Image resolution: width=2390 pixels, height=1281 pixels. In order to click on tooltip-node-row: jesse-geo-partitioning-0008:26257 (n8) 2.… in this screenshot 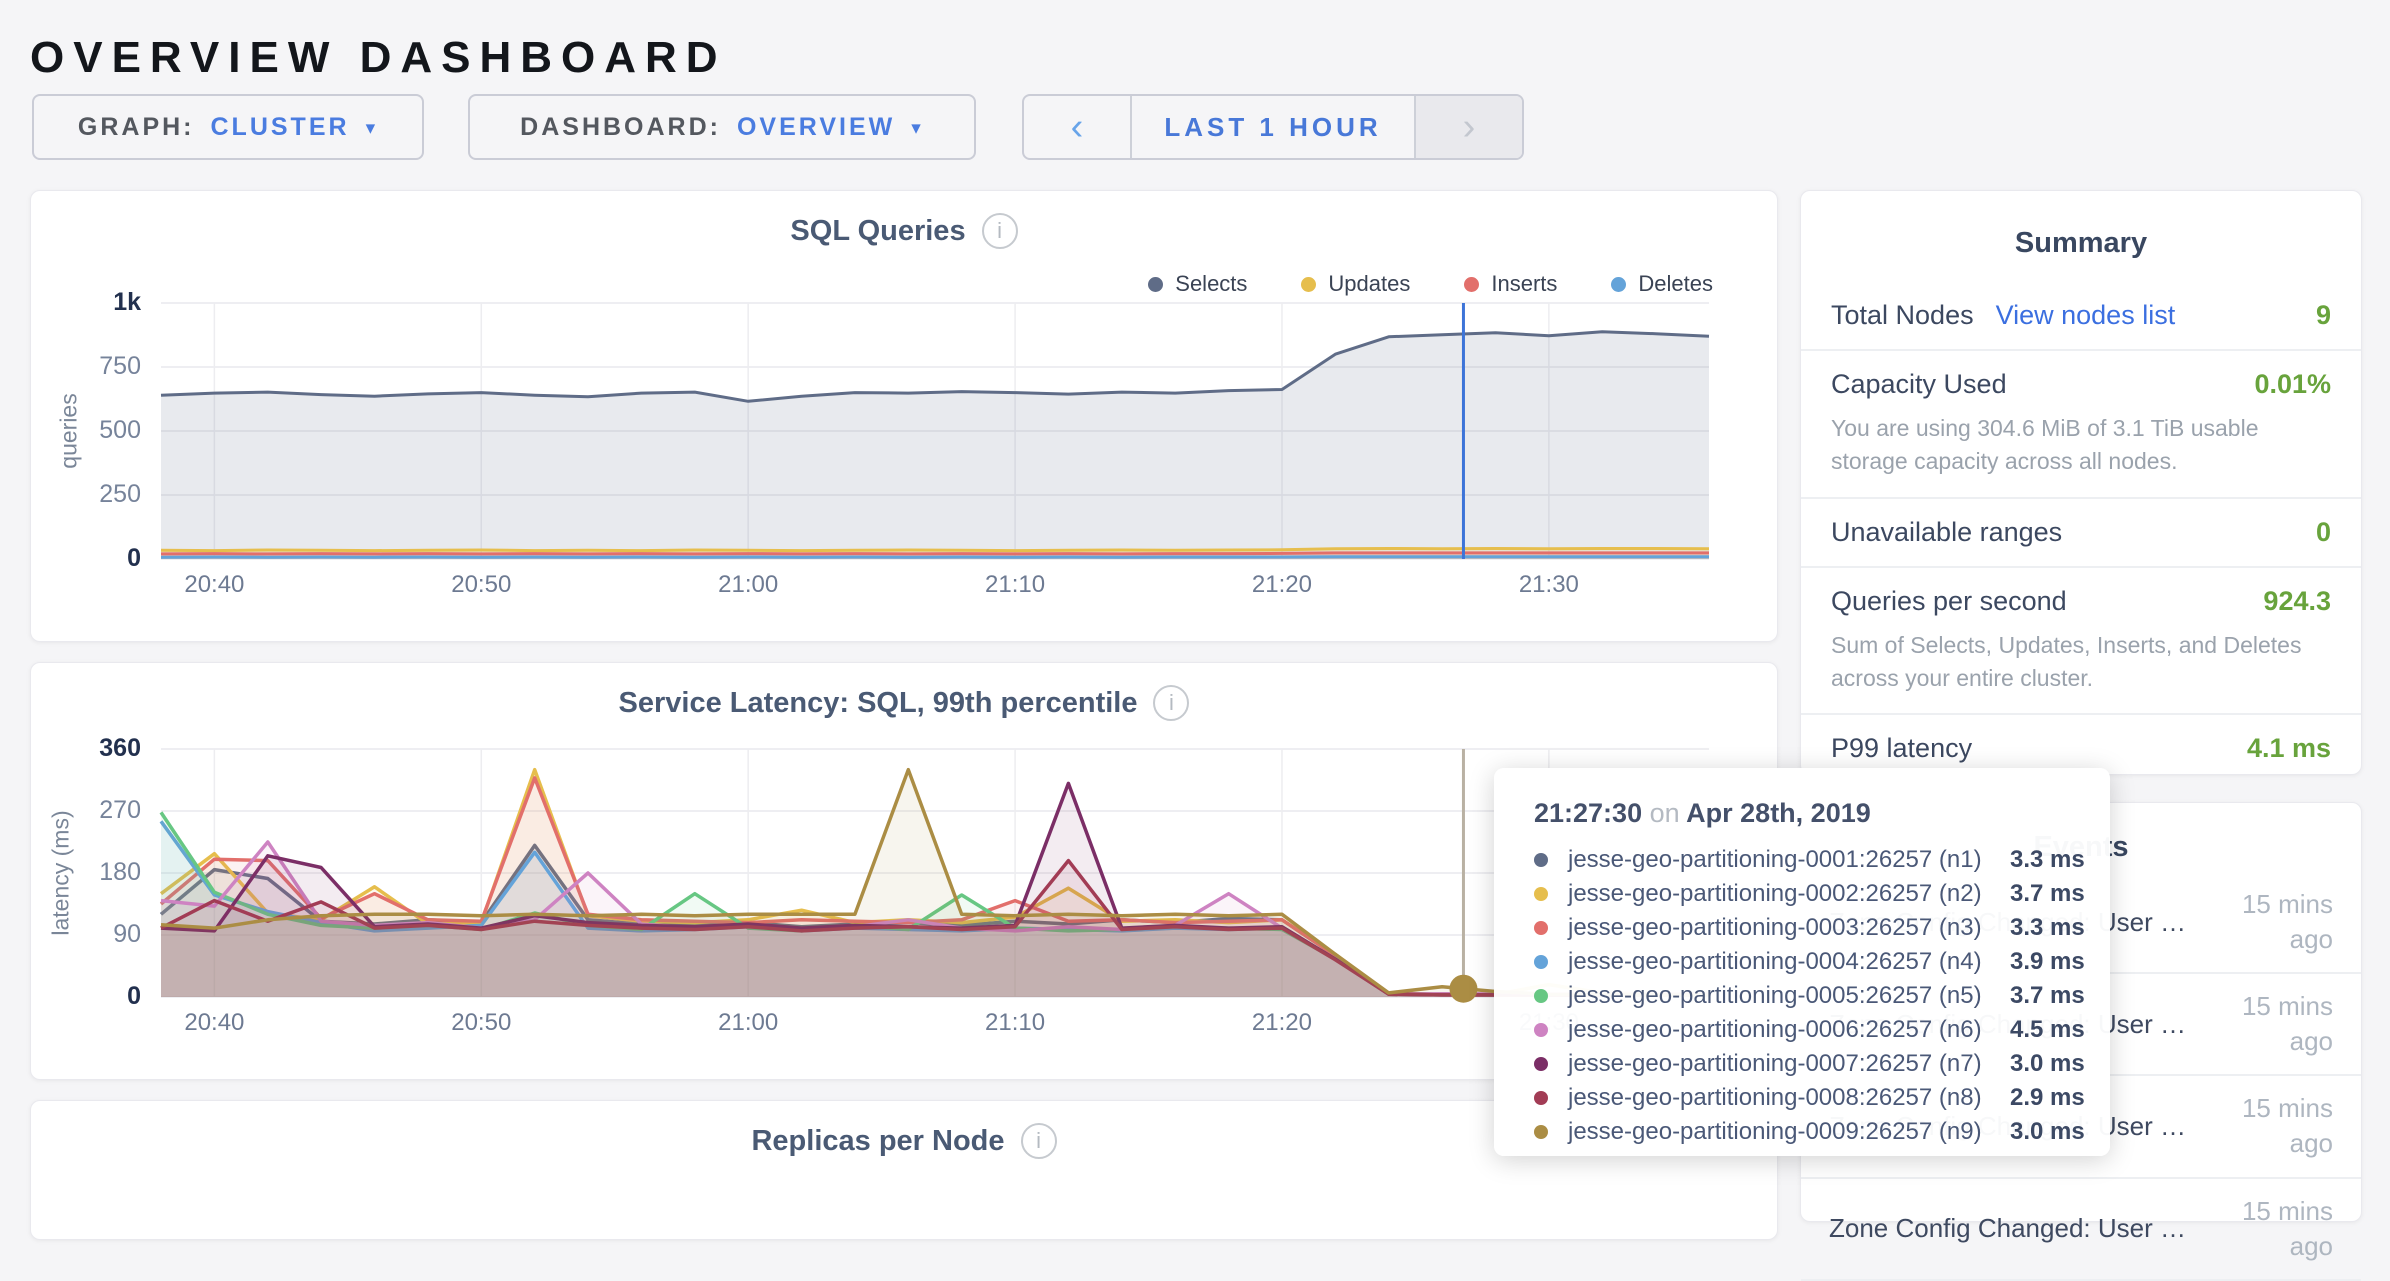, I will do `click(1822, 1098)`.